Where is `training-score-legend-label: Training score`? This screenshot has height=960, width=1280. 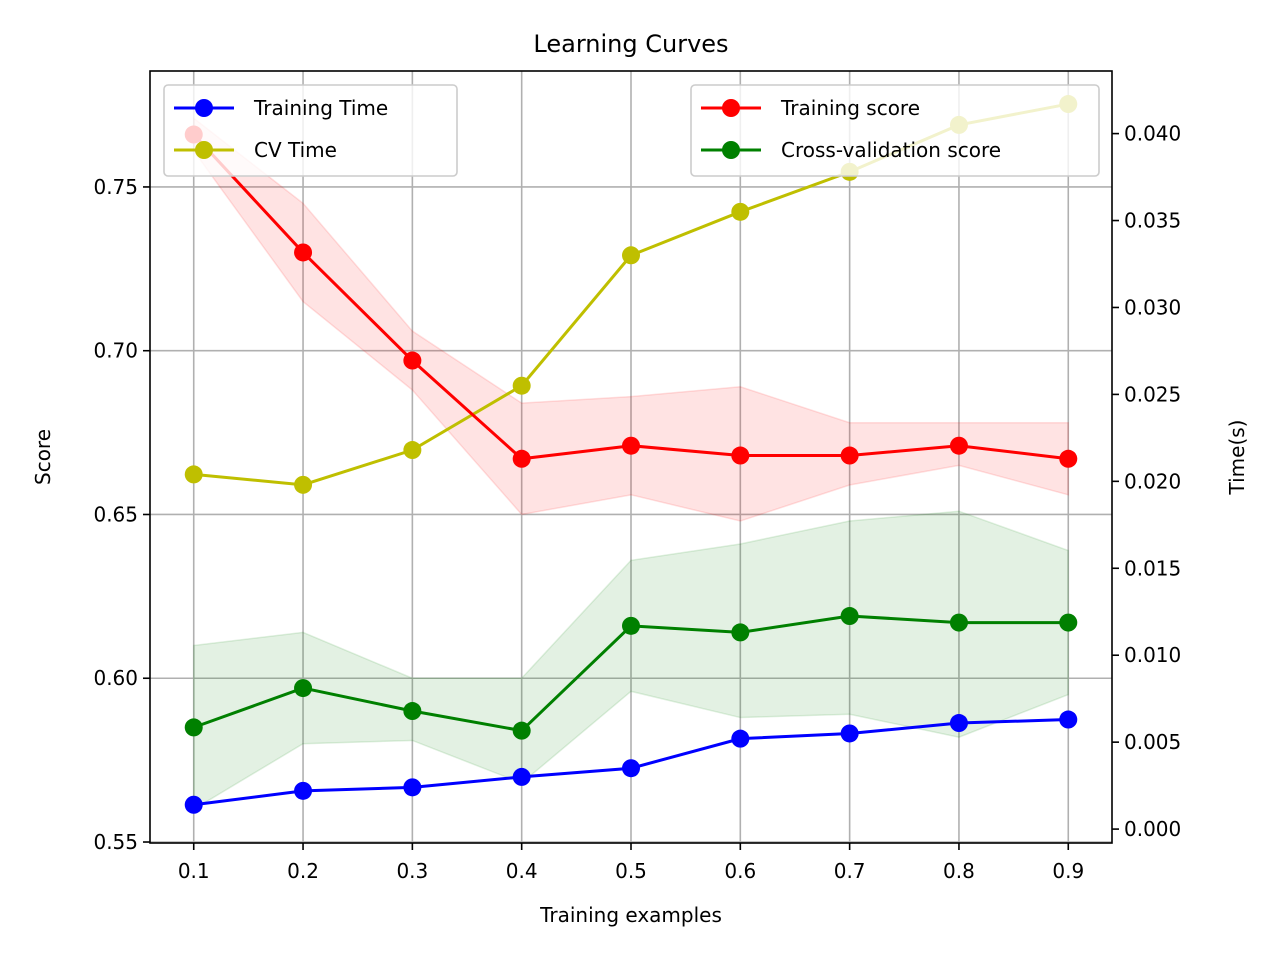 training-score-legend-label: Training score is located at coordinates (850, 108).